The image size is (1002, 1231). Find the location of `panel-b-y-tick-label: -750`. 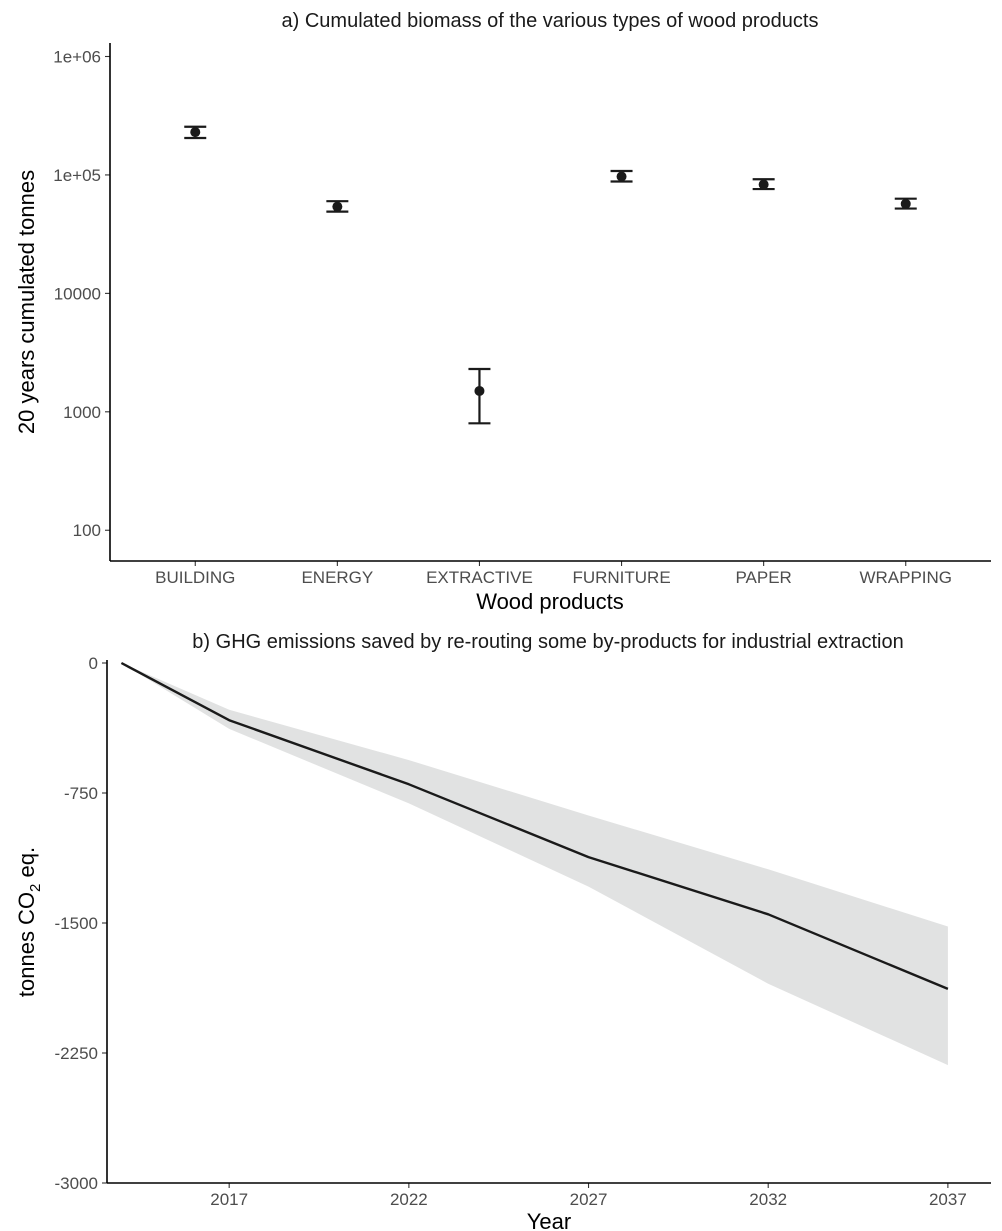

panel-b-y-tick-label: -750 is located at coordinates (81, 793).